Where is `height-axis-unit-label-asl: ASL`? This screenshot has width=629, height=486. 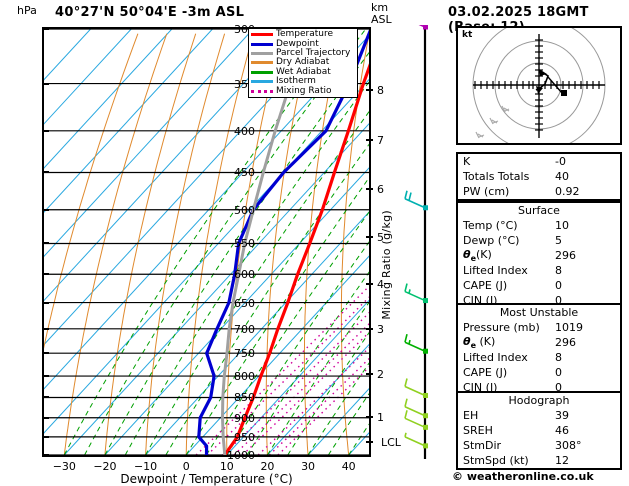 height-axis-unit-label-asl: ASL is located at coordinates (381, 19).